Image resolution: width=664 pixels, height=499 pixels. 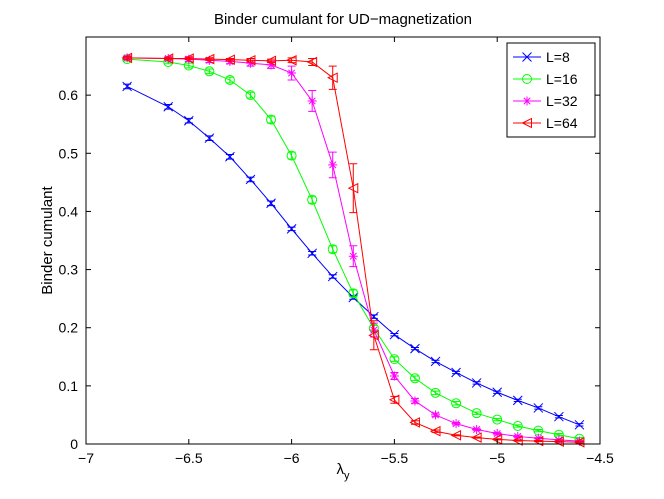 What do you see at coordinates (562, 123) in the screenshot?
I see `legend-label: L=64` at bounding box center [562, 123].